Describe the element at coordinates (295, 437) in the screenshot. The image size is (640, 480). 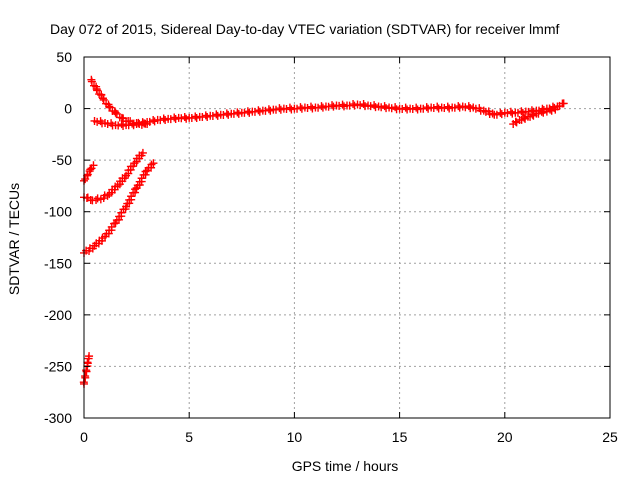
I see `x-tick-label: 10` at that location.